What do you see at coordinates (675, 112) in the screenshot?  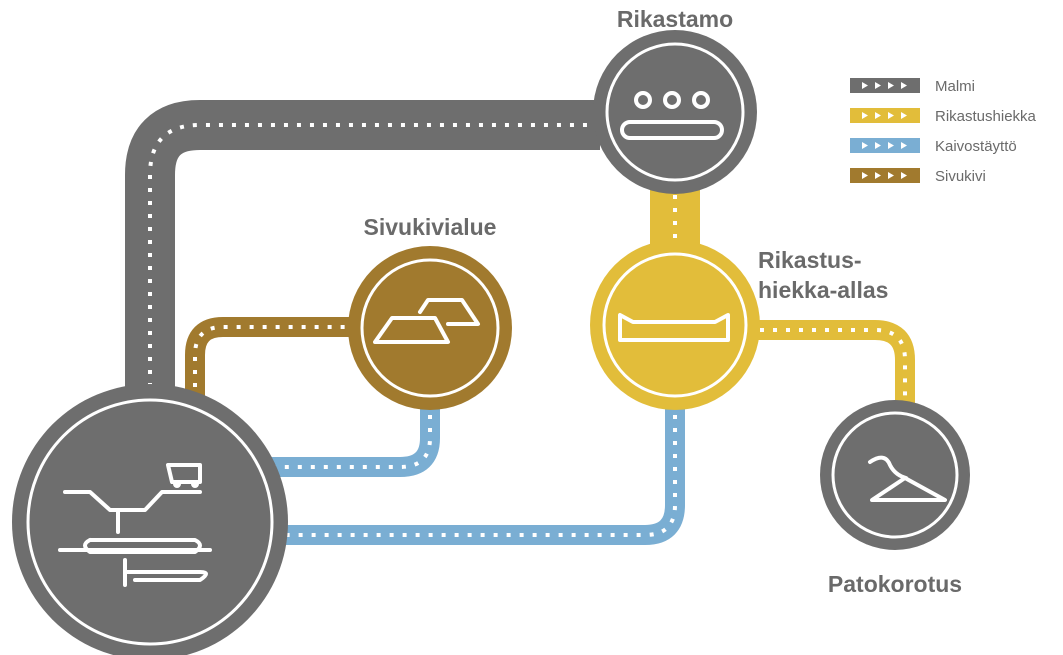 I see `concentrator-node` at bounding box center [675, 112].